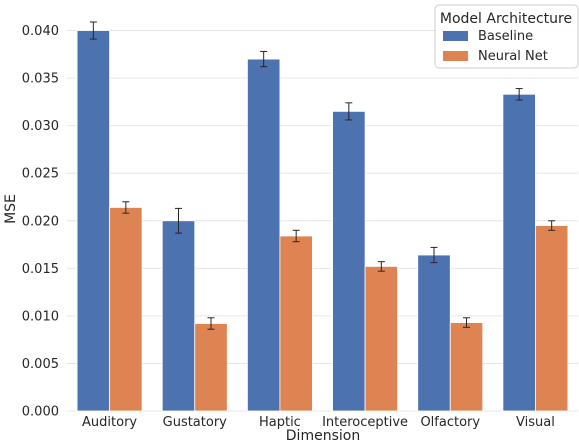  Describe the element at coordinates (211, 367) in the screenshot. I see `bar-neural-net-gustatory` at that location.